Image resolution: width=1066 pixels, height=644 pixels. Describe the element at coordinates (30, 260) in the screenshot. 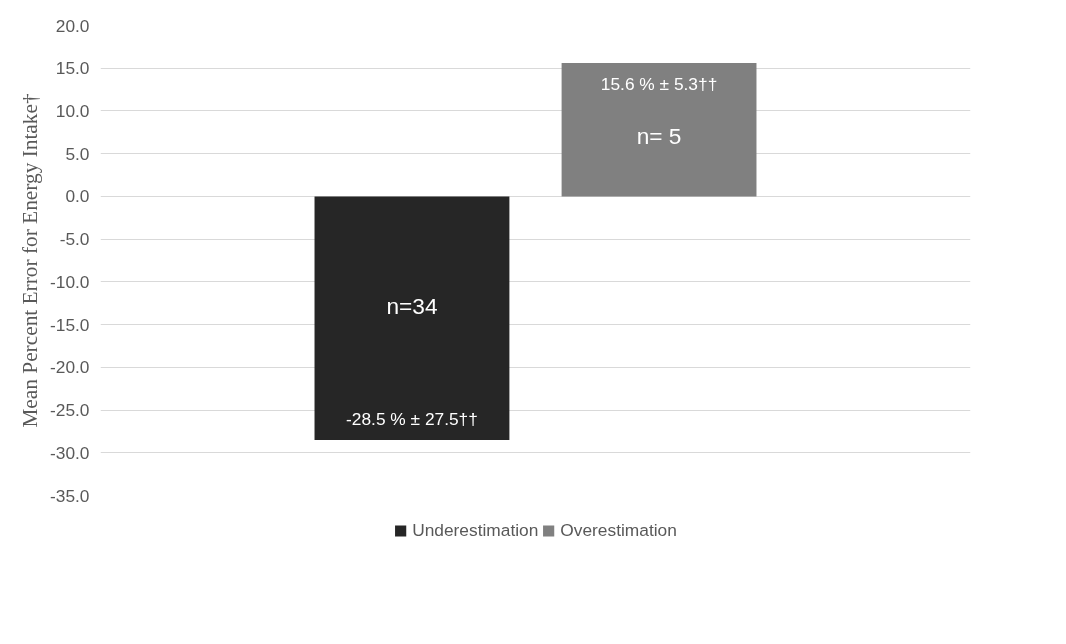

I see `y-axis-title: Mean Percent Error for Energy Intake†` at that location.